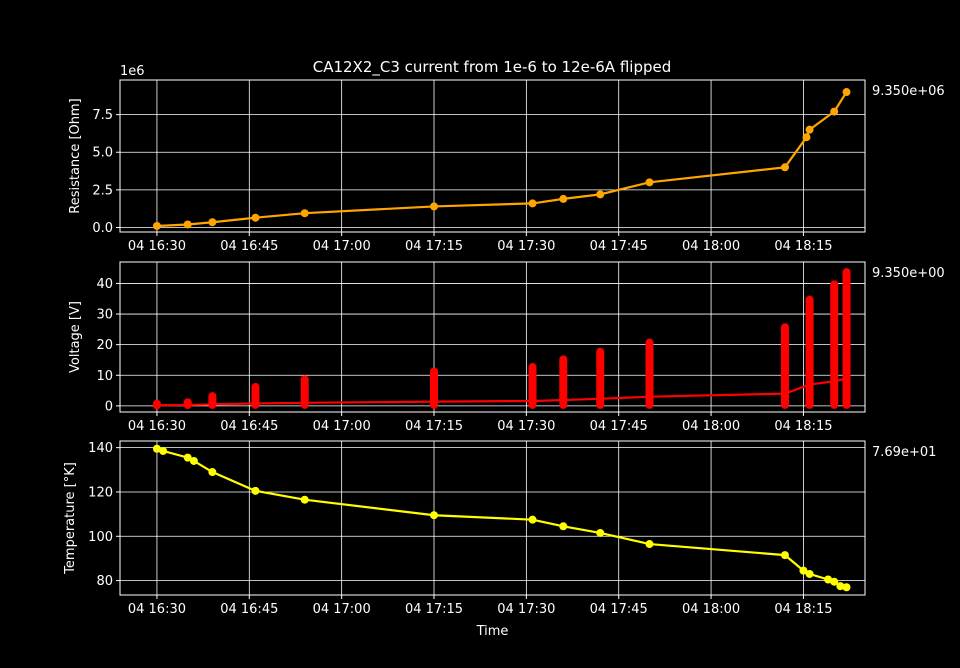 The height and width of the screenshot is (668, 960). What do you see at coordinates (104, 315) in the screenshot?
I see `y-tick-label: 30` at bounding box center [104, 315].